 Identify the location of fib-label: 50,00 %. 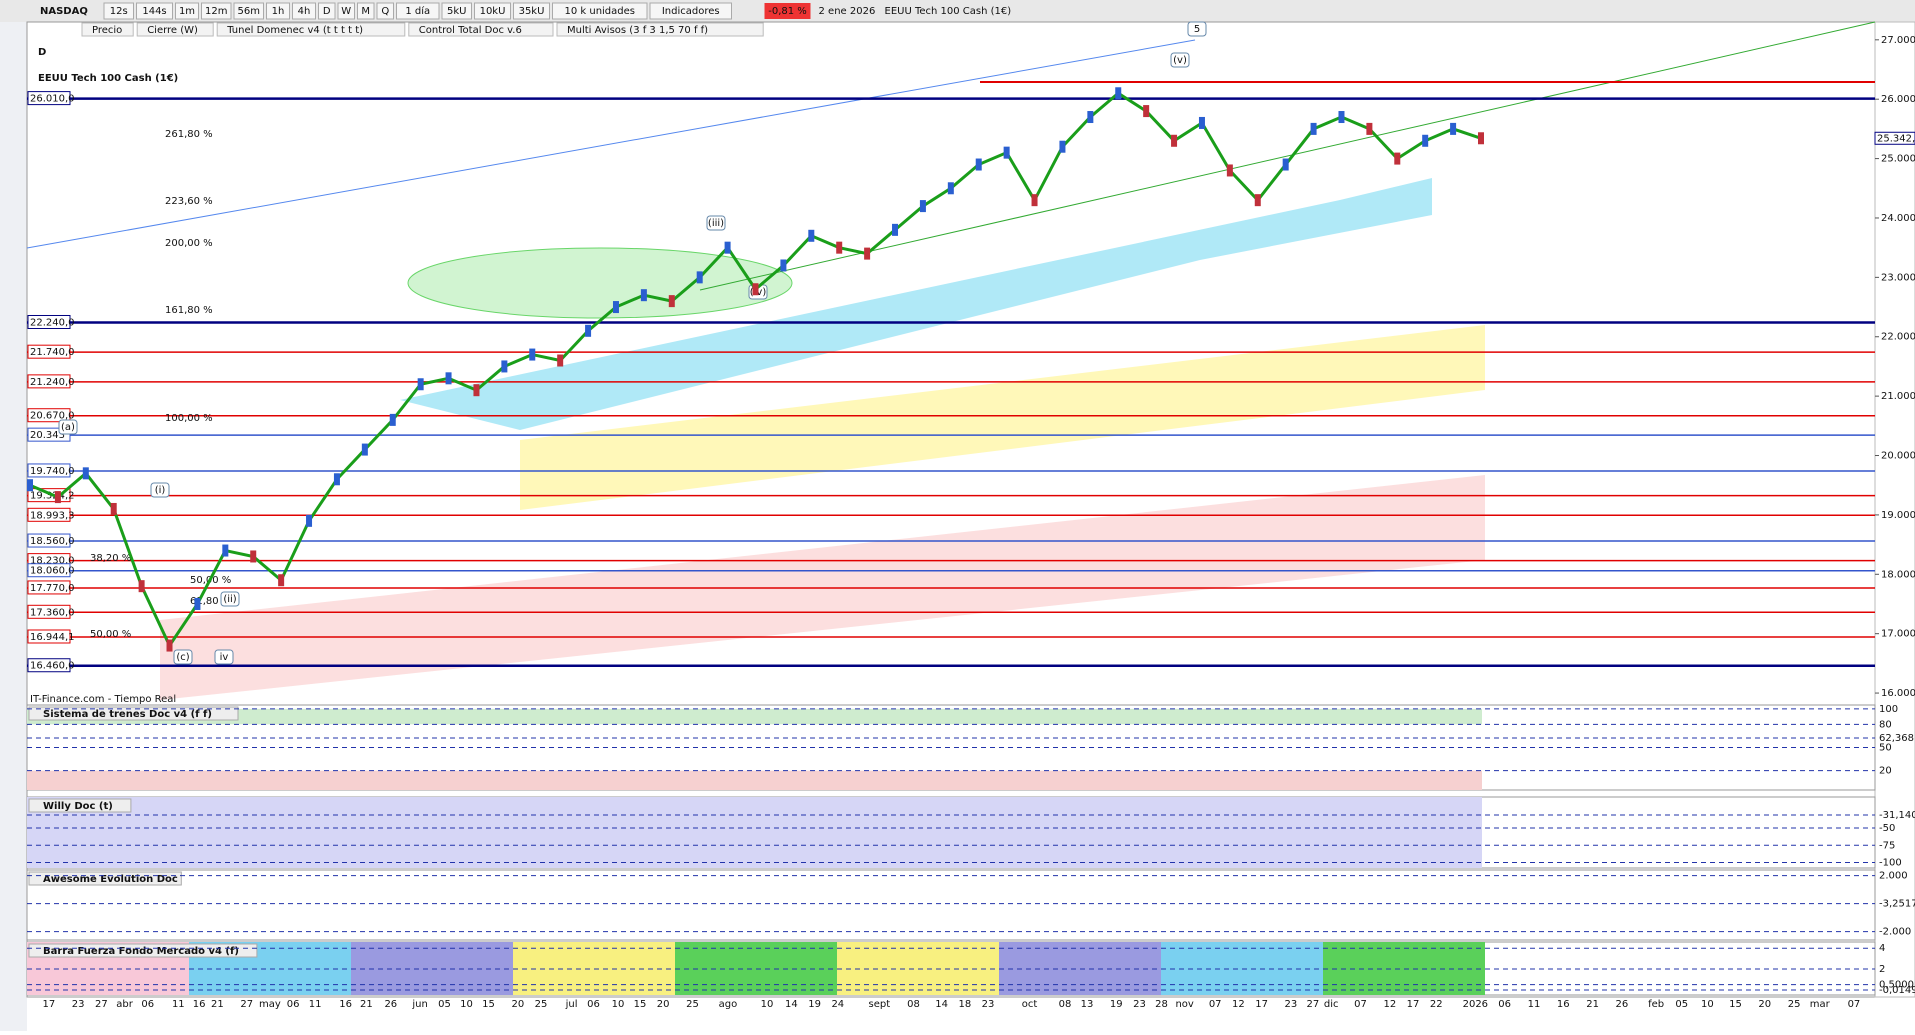
(110, 634).